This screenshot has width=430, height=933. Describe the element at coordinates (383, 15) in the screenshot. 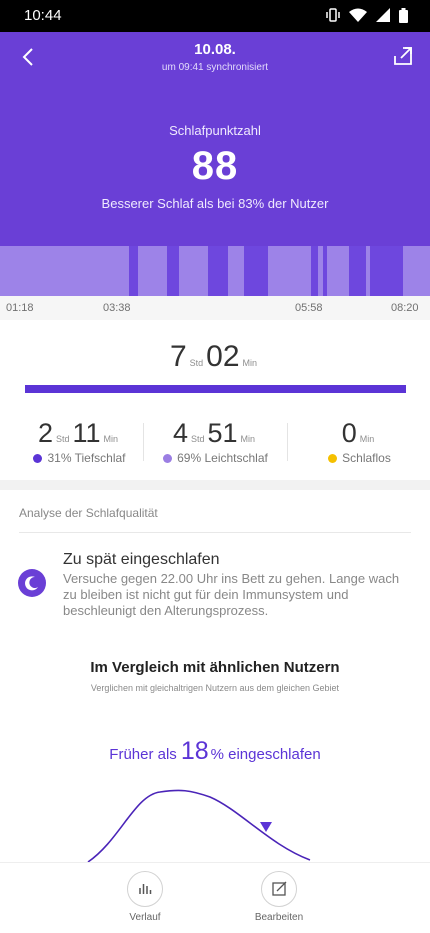

I see `signal-icon` at that location.